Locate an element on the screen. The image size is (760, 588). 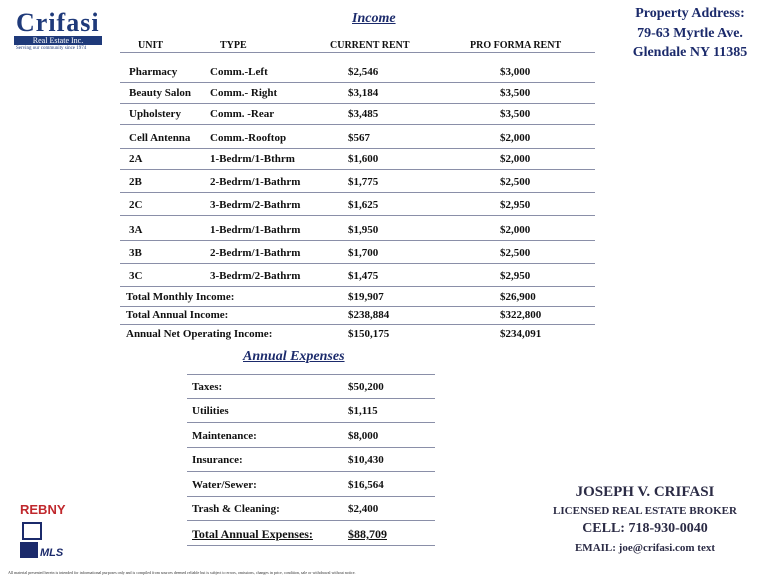
logo-sub: Real Estate Inc. is located at coordinates (58, 40).